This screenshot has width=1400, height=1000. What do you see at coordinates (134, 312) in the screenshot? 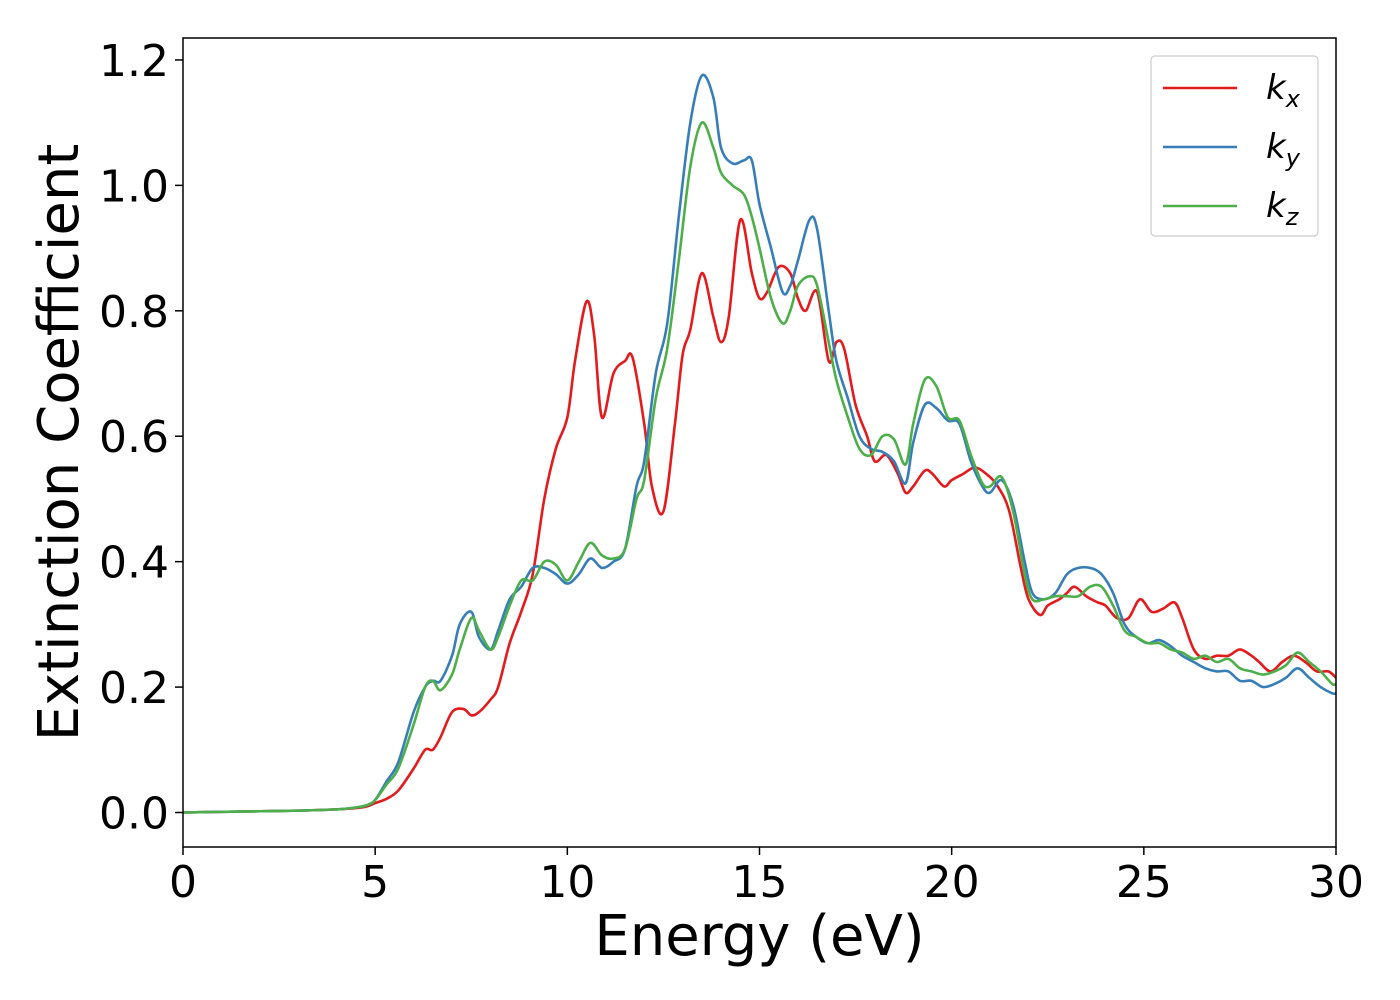
I see `y-tick-label: 0.8` at bounding box center [134, 312].